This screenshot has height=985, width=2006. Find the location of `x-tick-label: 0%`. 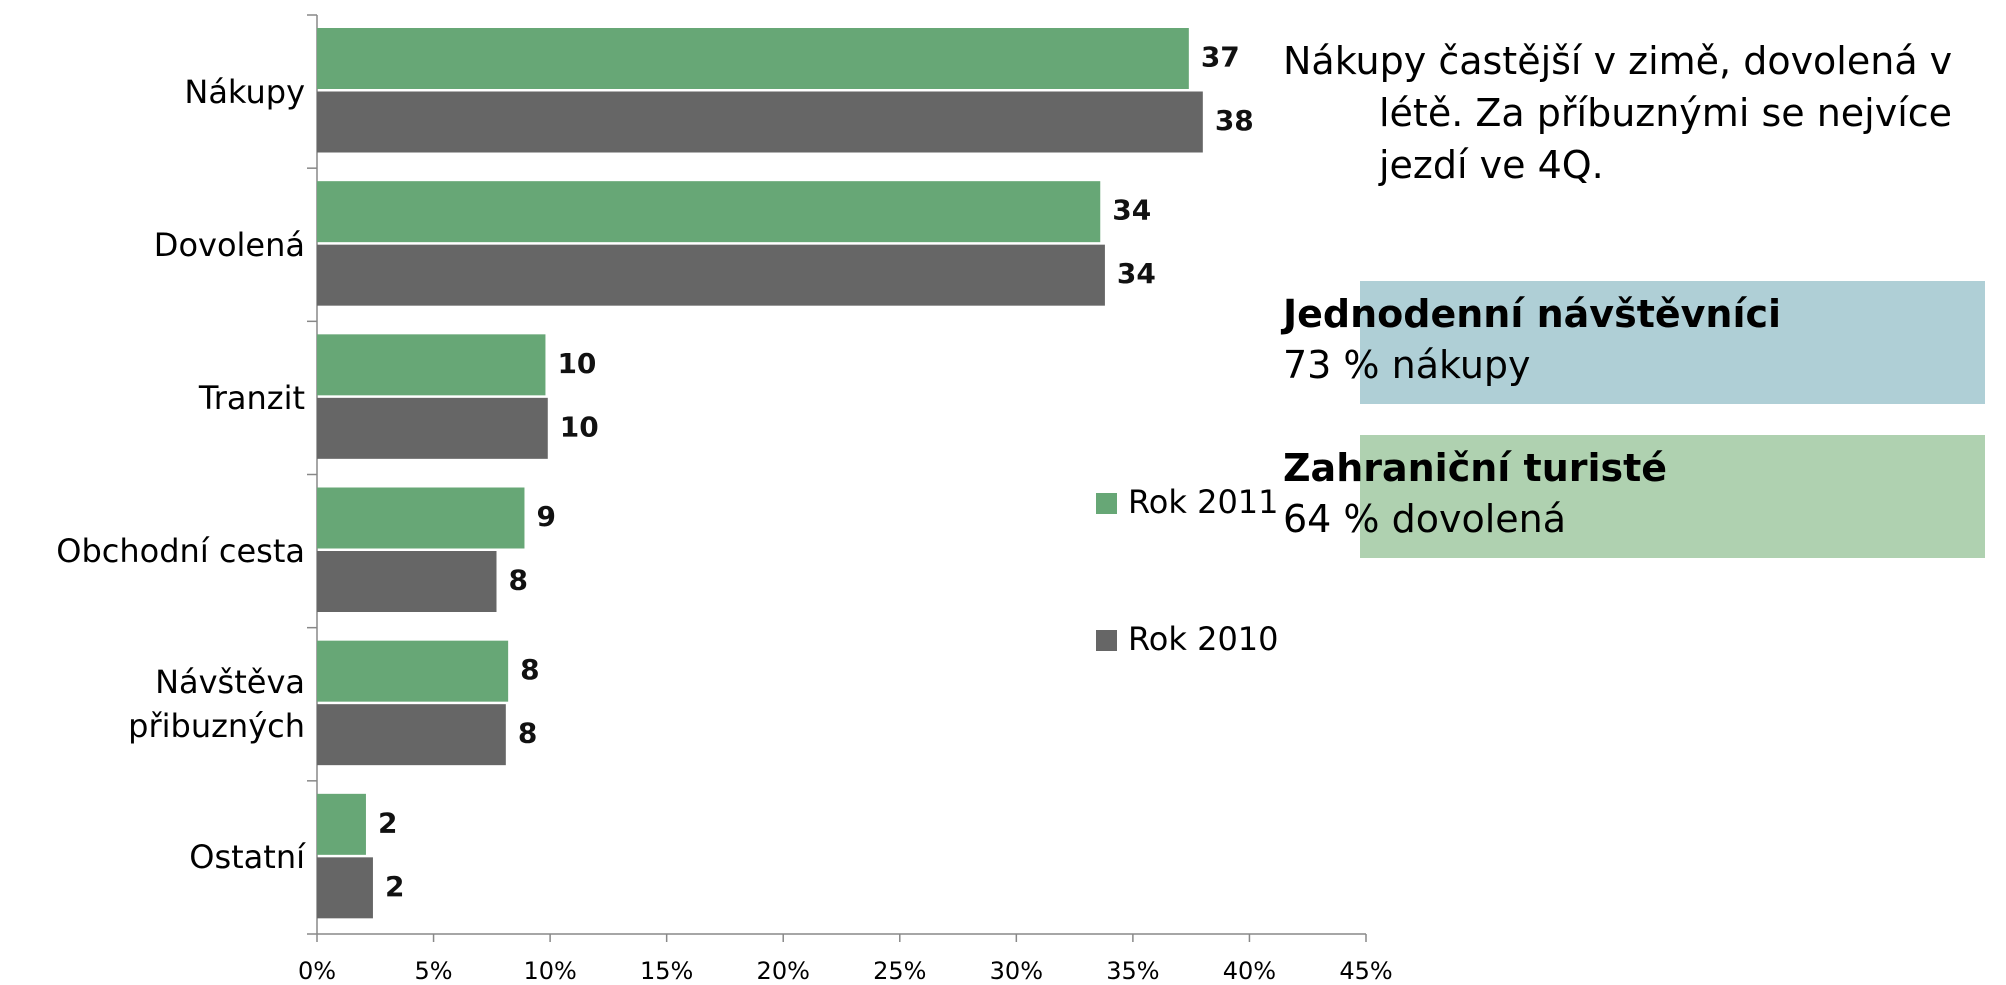

x-tick-label: 0% is located at coordinates (317, 971).